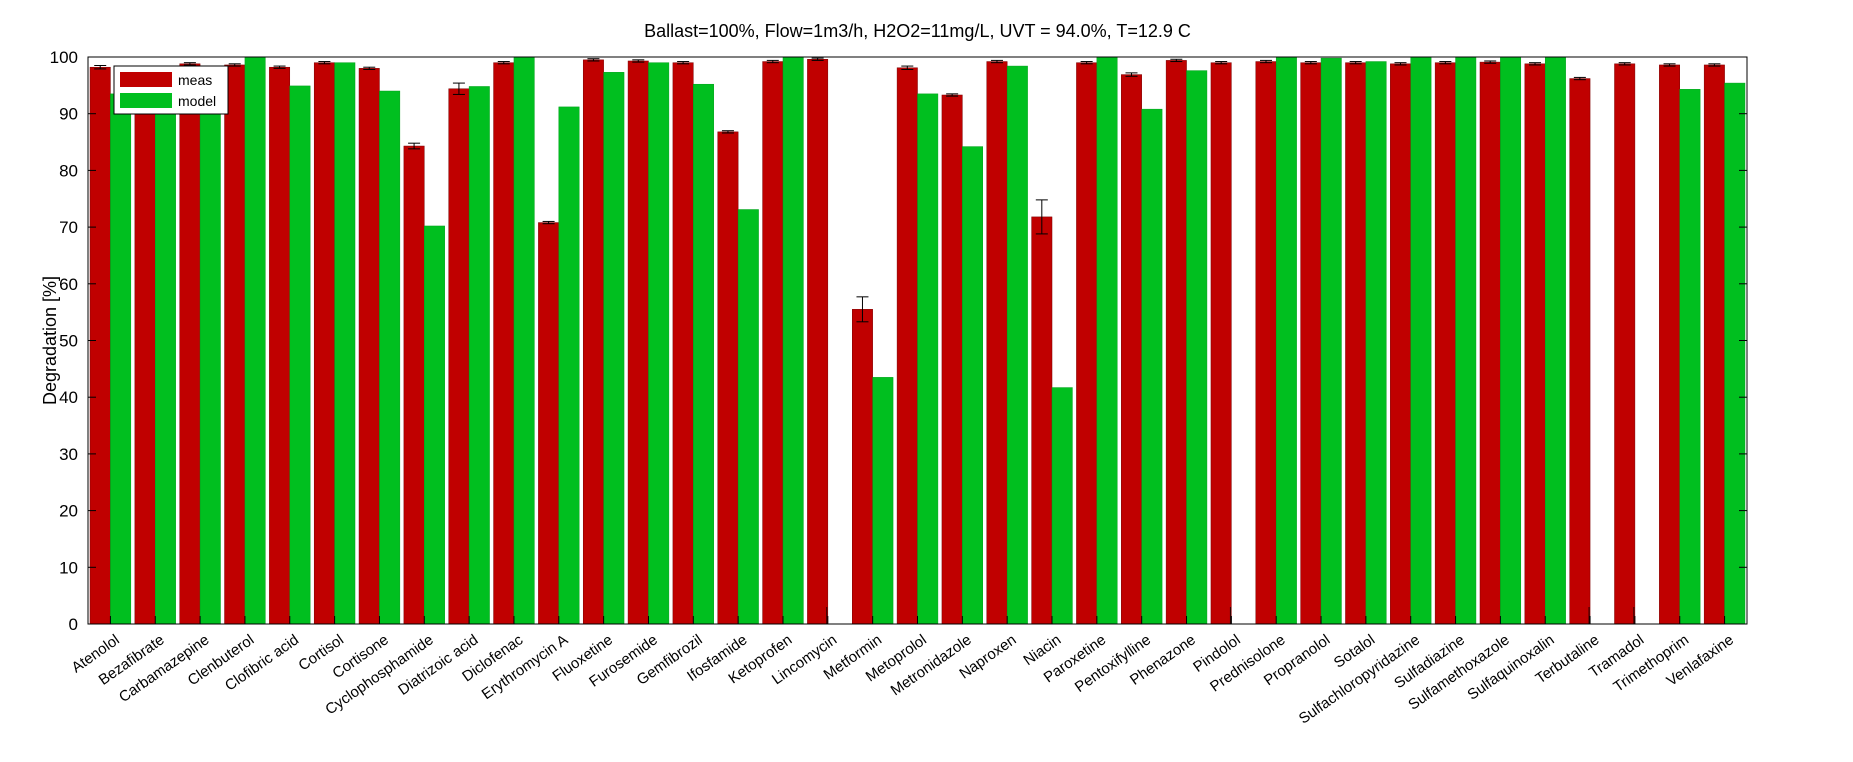 The image size is (1853, 762). Describe the element at coordinates (1197, 347) in the screenshot. I see `bar-model-phenazone` at that location.